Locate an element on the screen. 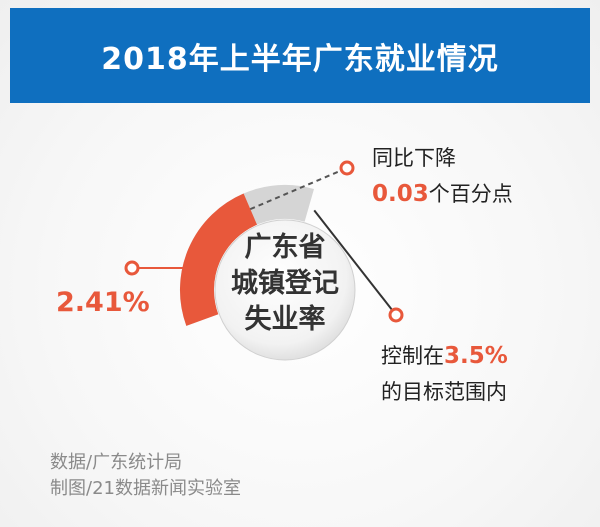 This screenshot has width=600, height=527. change-value: 0.03 is located at coordinates (400, 194).